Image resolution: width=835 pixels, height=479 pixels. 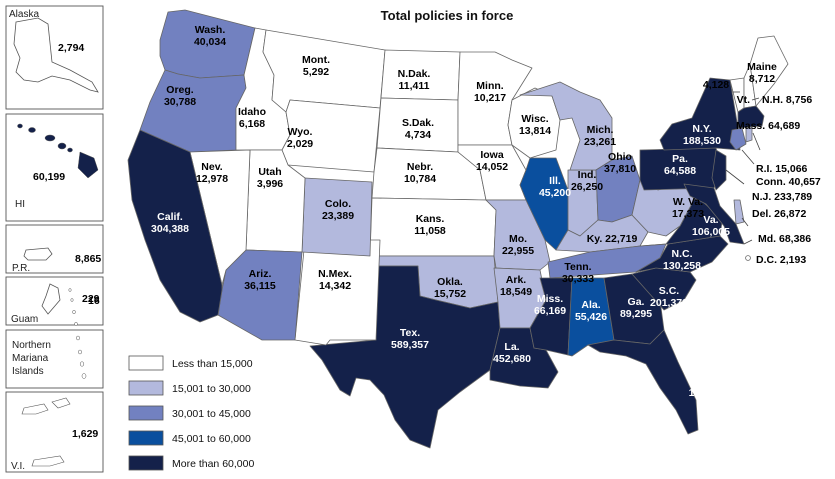 What do you see at coordinates (211, 414) in the screenshot?
I see `legend-label-3: 30,001 to 45,000` at bounding box center [211, 414].